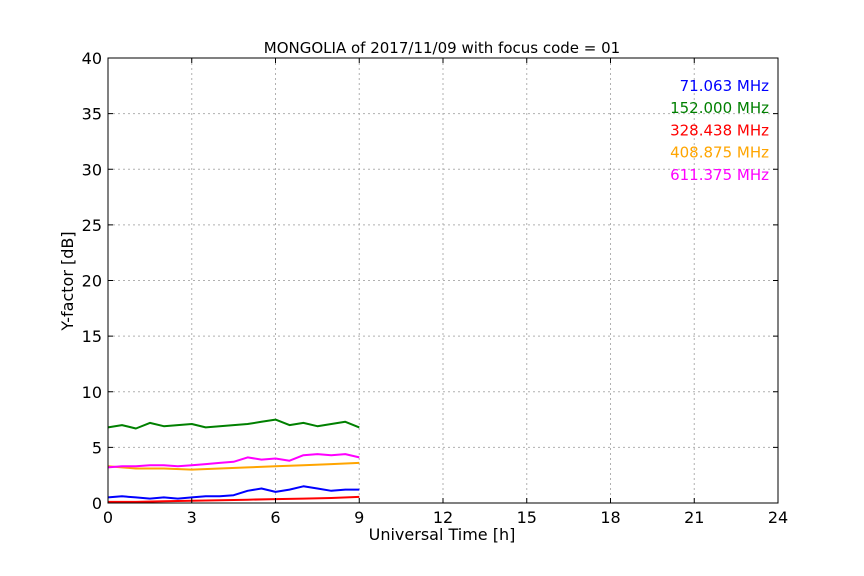 This screenshot has width=864, height=576. I want to click on x-tick-label: 18, so click(610, 517).